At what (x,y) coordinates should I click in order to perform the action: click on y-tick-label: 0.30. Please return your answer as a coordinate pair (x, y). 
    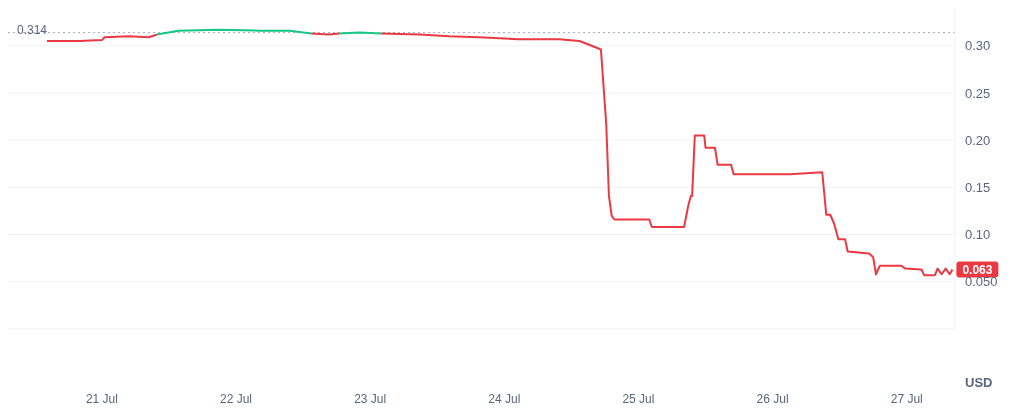
    Looking at the image, I should click on (978, 46).